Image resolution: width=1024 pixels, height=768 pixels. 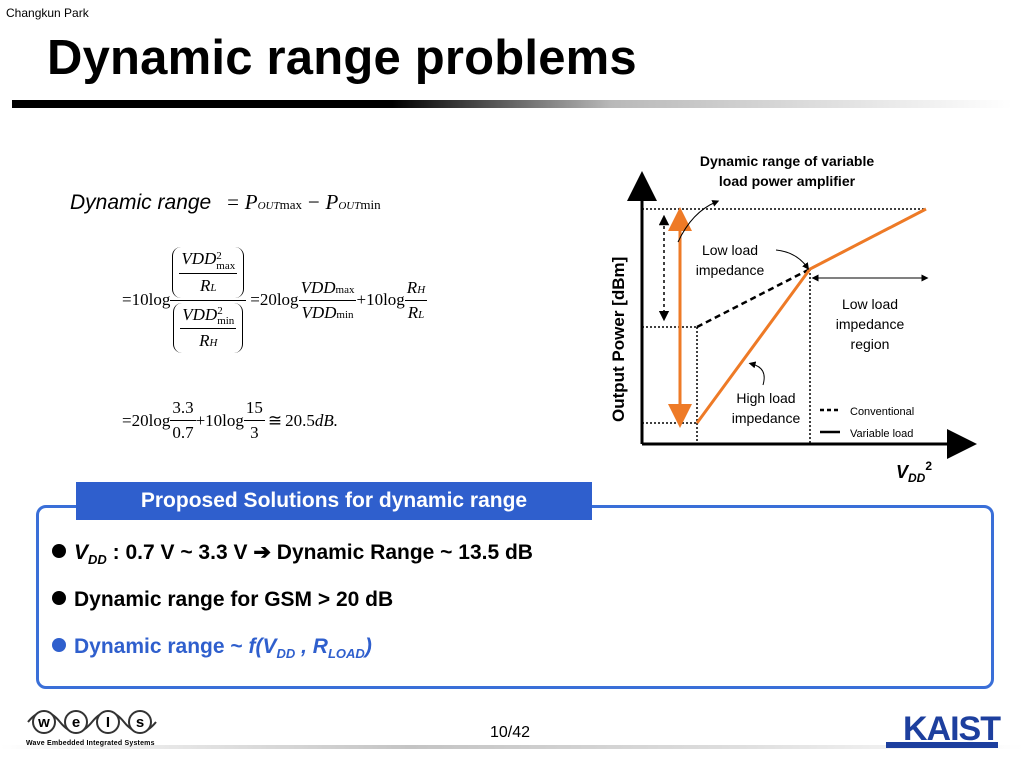 What do you see at coordinates (416, 299) in the screenshot?
I see `r-ratio-fraction: RH RL` at bounding box center [416, 299].